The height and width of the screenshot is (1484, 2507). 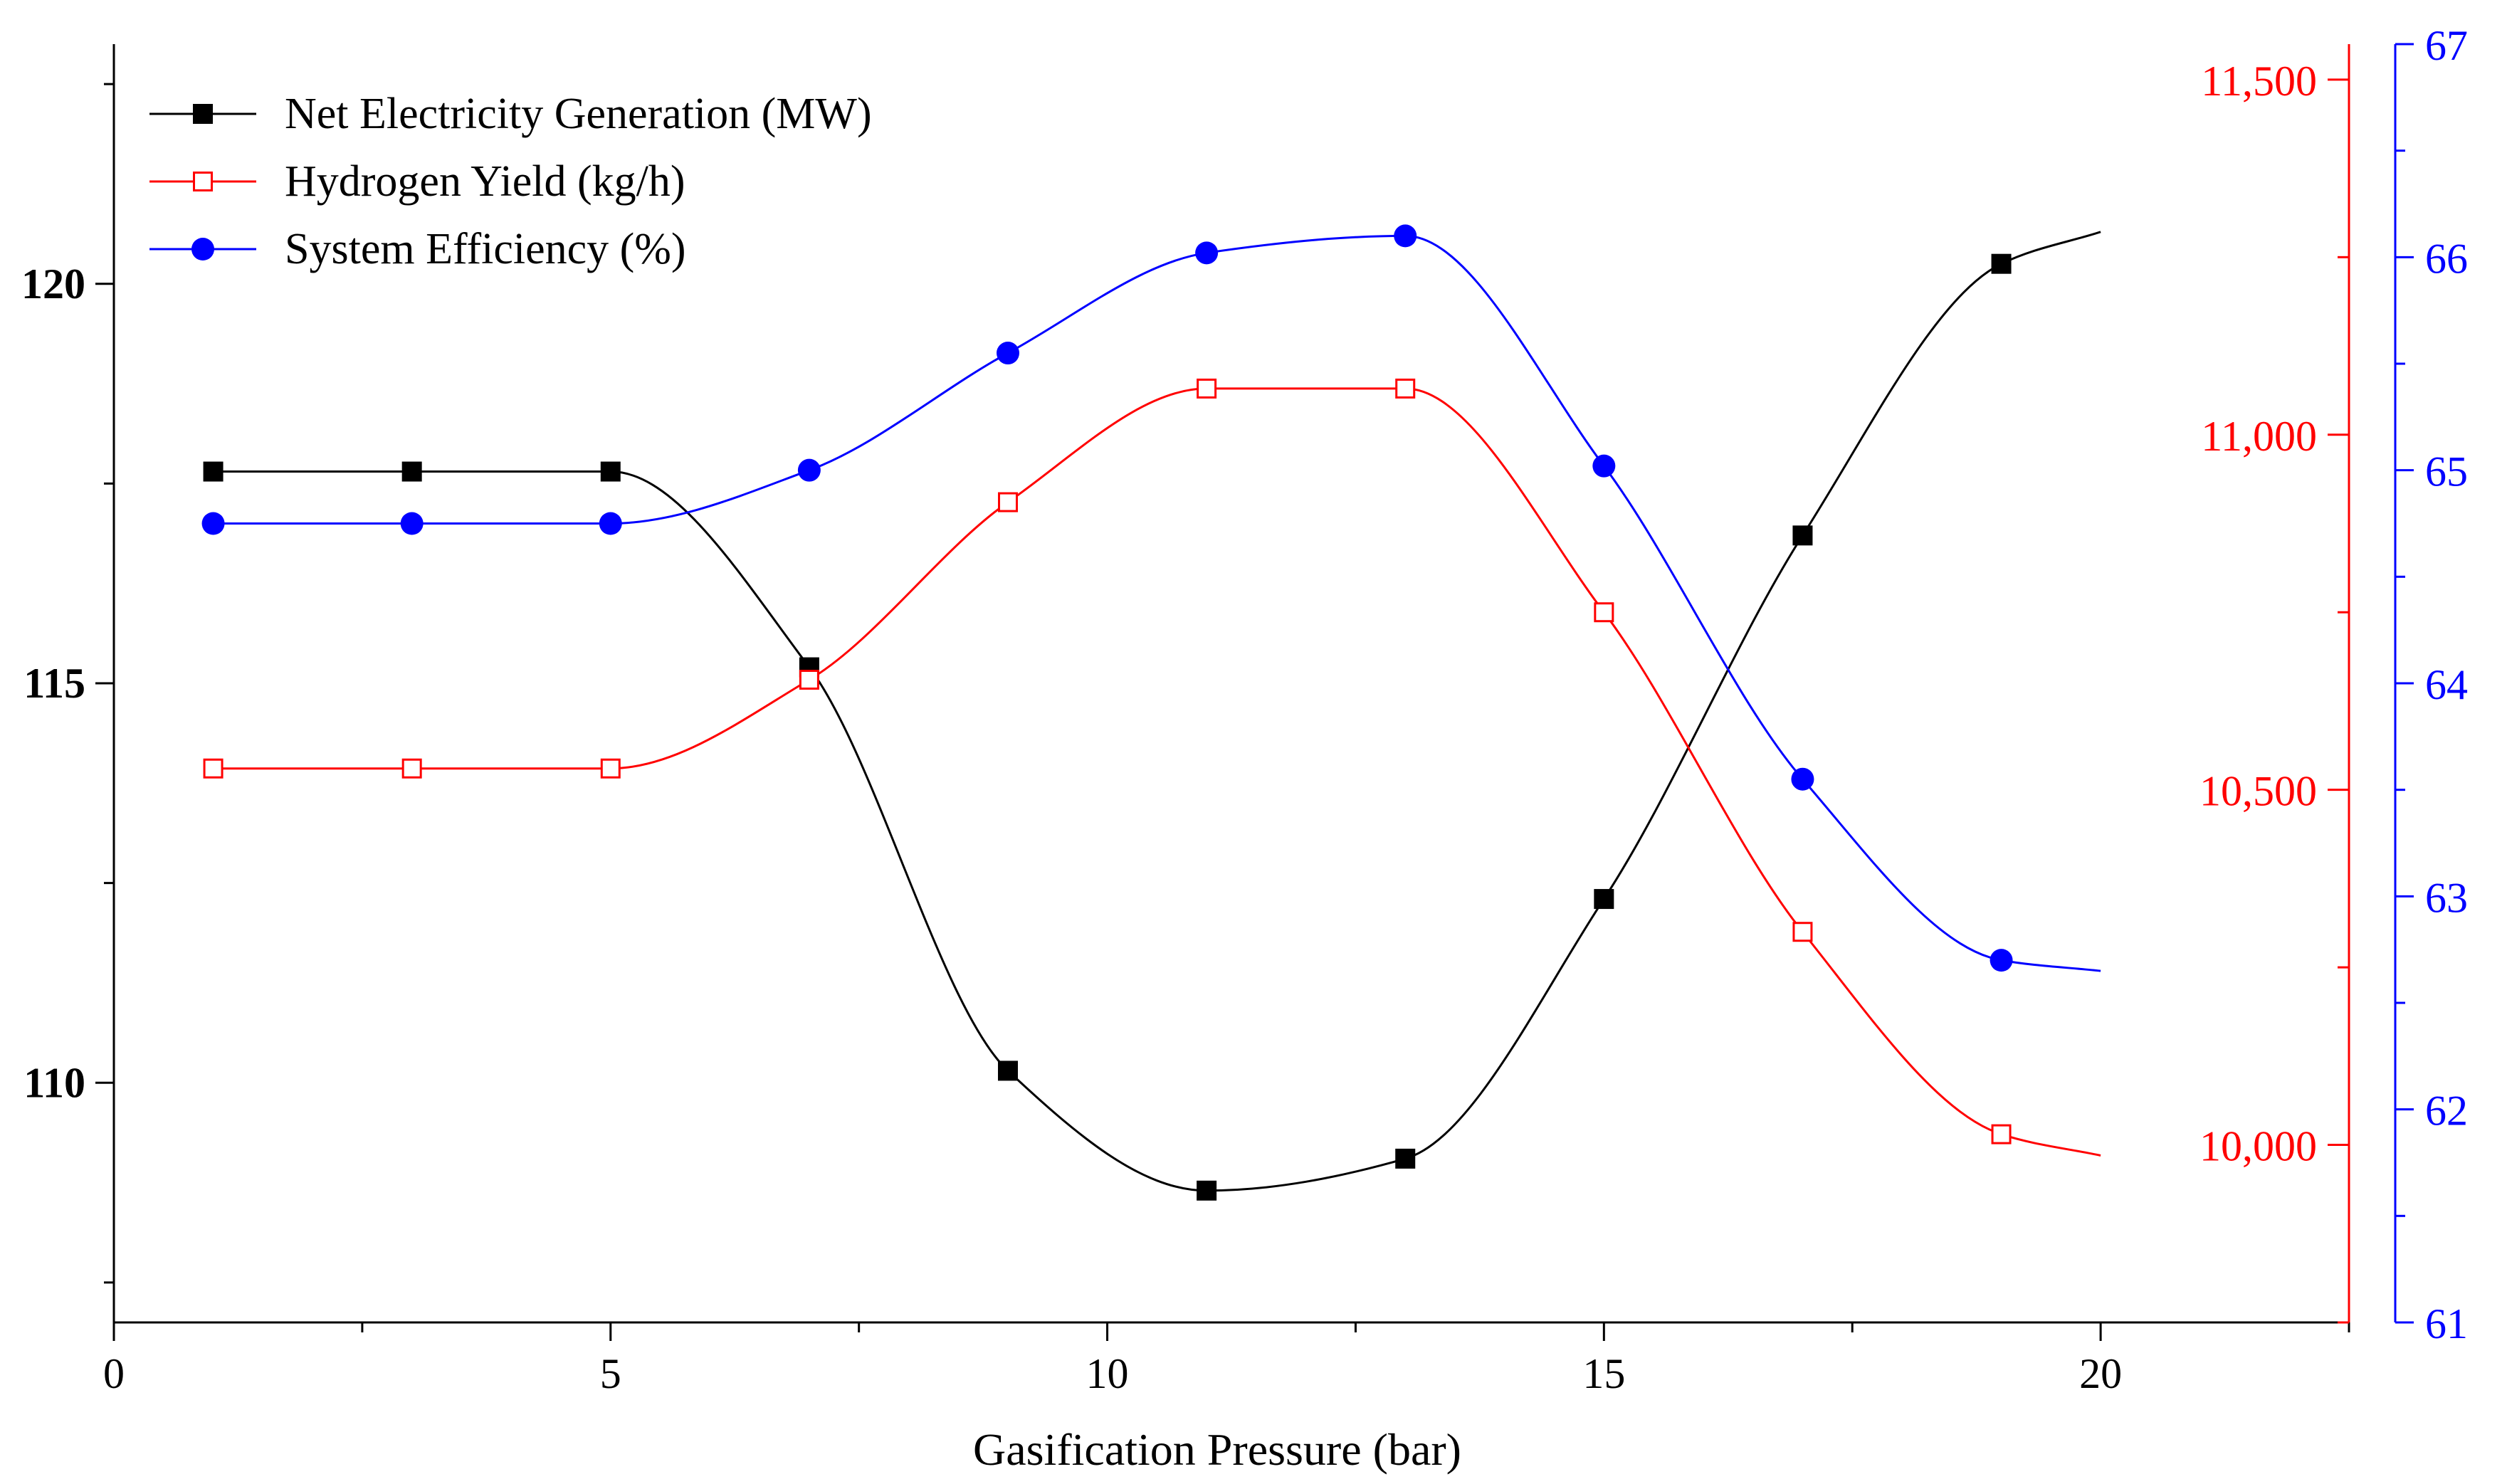 What do you see at coordinates (2446, 684) in the screenshot?
I see `efficiency-tick-label: 64` at bounding box center [2446, 684].